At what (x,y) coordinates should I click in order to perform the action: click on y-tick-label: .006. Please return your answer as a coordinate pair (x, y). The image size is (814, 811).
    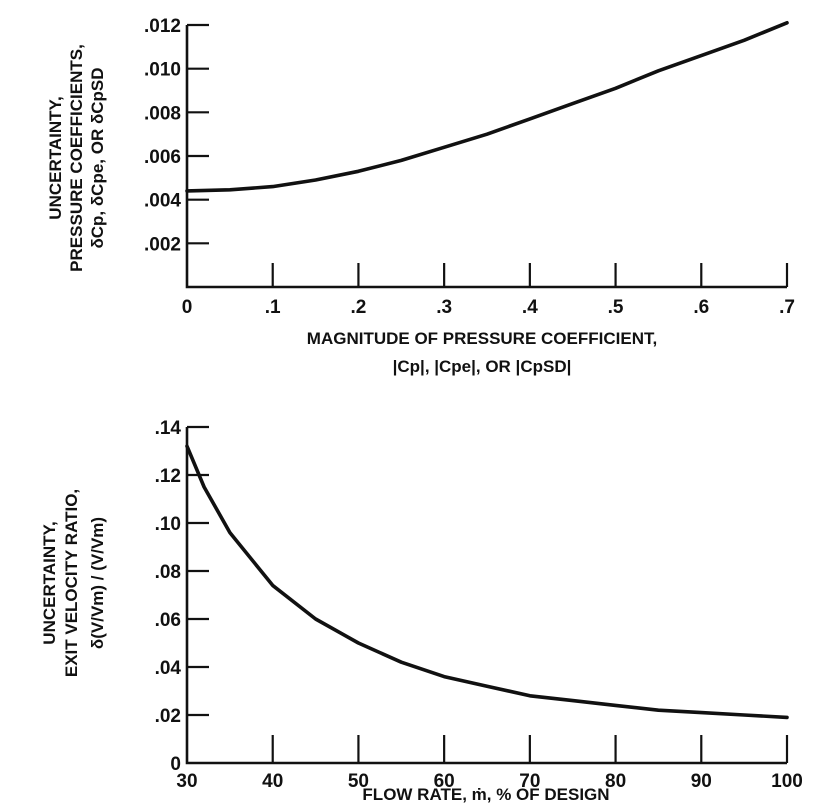
    Looking at the image, I should click on (162, 157).